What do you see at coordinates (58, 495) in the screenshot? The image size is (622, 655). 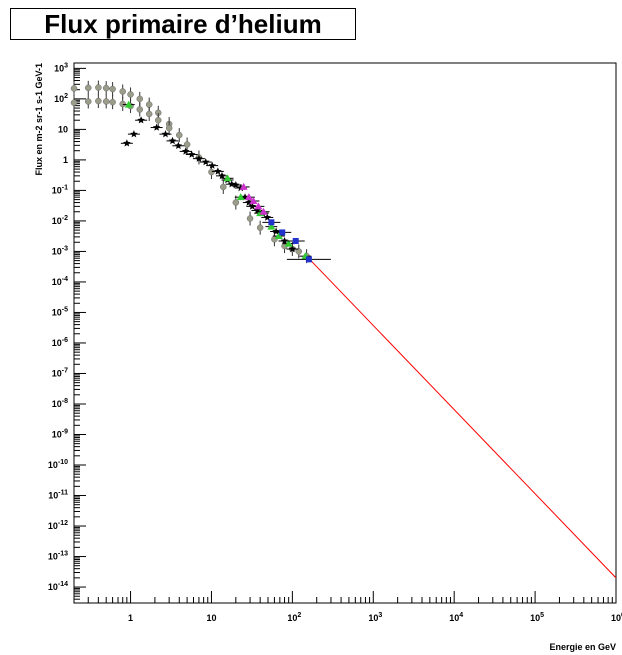 I see `y-tick-label: 10⁻¹¹` at bounding box center [58, 495].